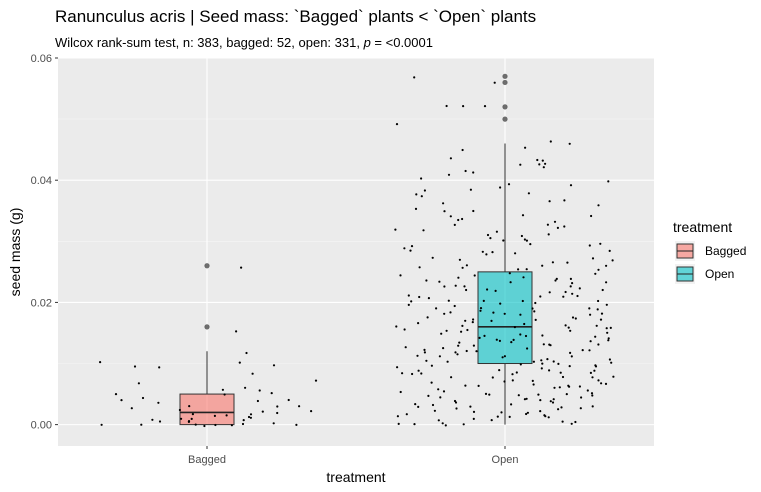 This screenshot has height=492, width=761. I want to click on y-tick-label: 0.04, so click(41, 181).